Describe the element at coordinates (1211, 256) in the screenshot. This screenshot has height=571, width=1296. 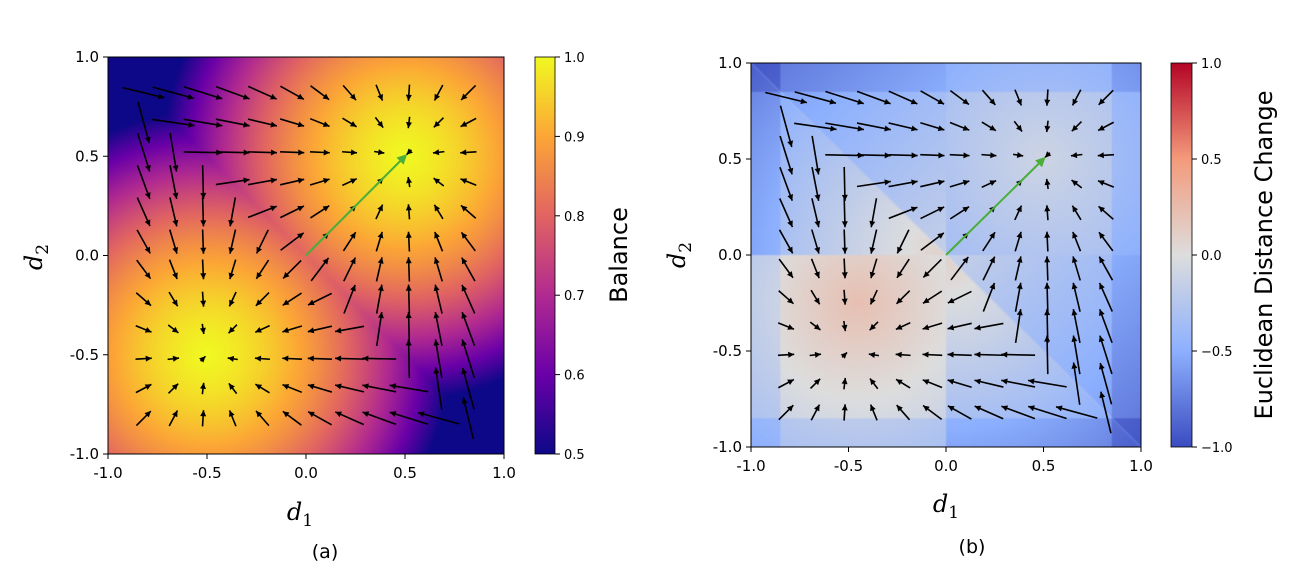
I see `colorbar-tick-label: 0.0` at that location.